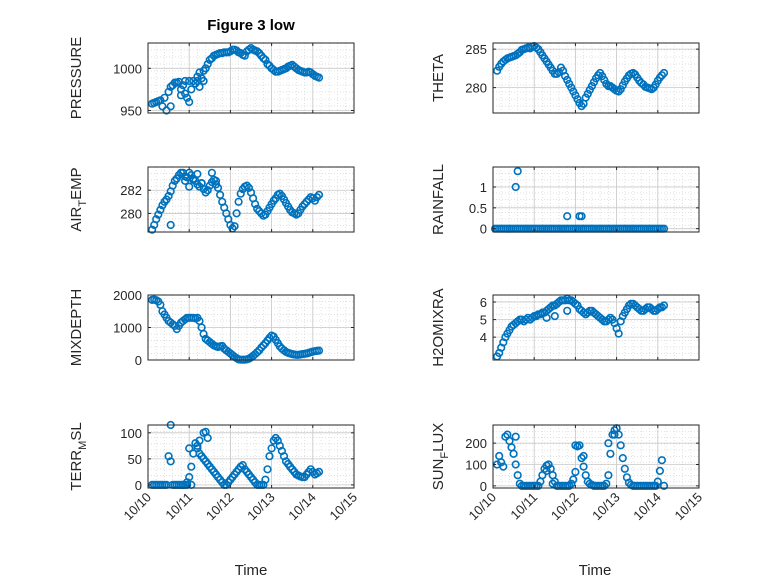  What do you see at coordinates (438, 78) in the screenshot?
I see `y-axis-label: THETA` at bounding box center [438, 78].